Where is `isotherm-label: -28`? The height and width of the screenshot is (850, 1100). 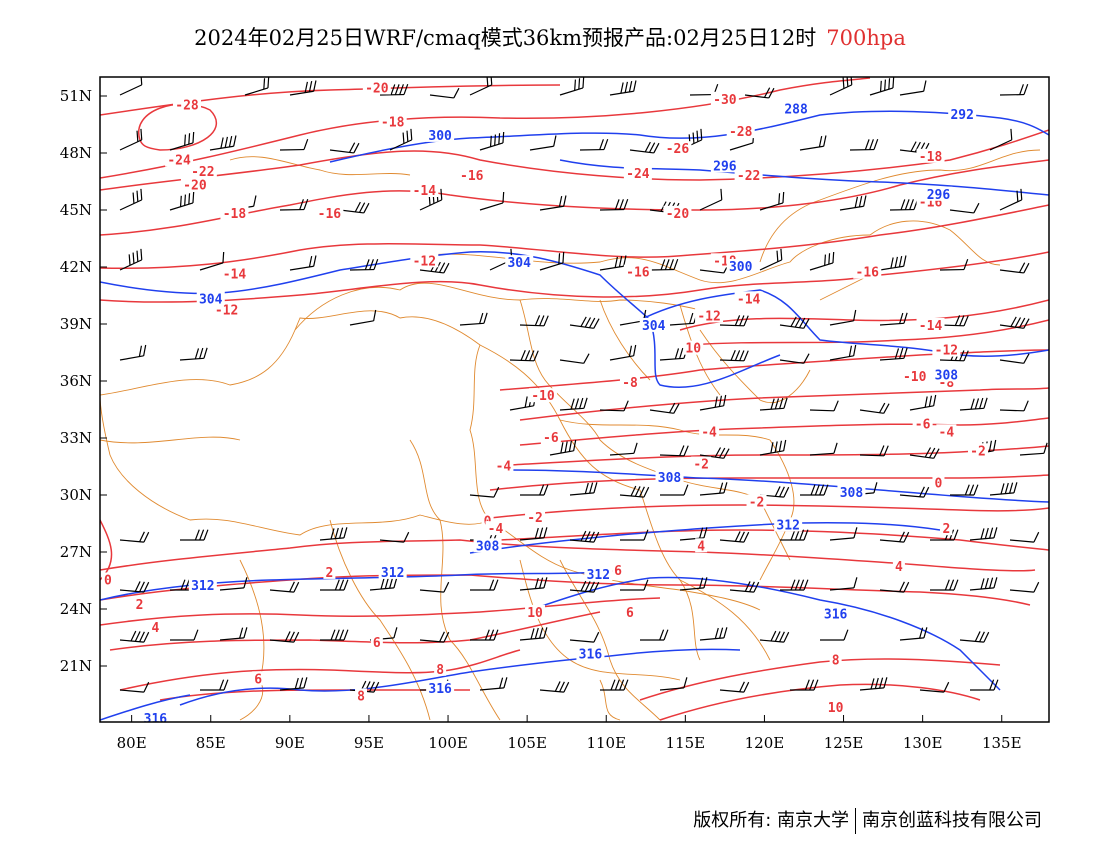
isotherm-label: -28 is located at coordinates (187, 106).